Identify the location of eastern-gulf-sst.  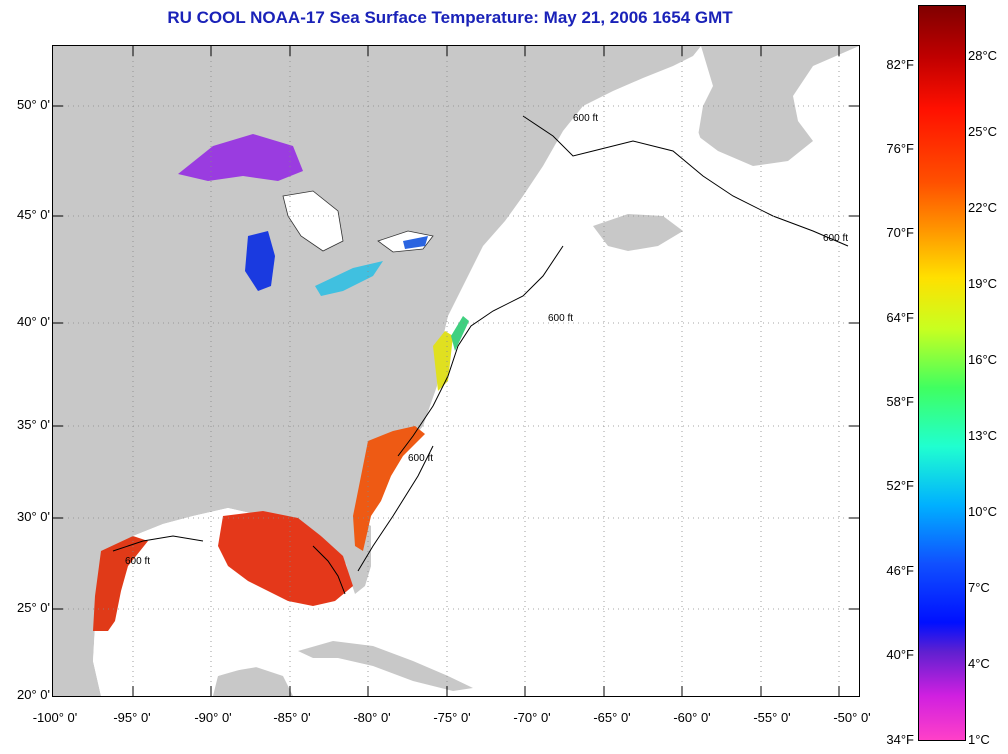
(285, 558).